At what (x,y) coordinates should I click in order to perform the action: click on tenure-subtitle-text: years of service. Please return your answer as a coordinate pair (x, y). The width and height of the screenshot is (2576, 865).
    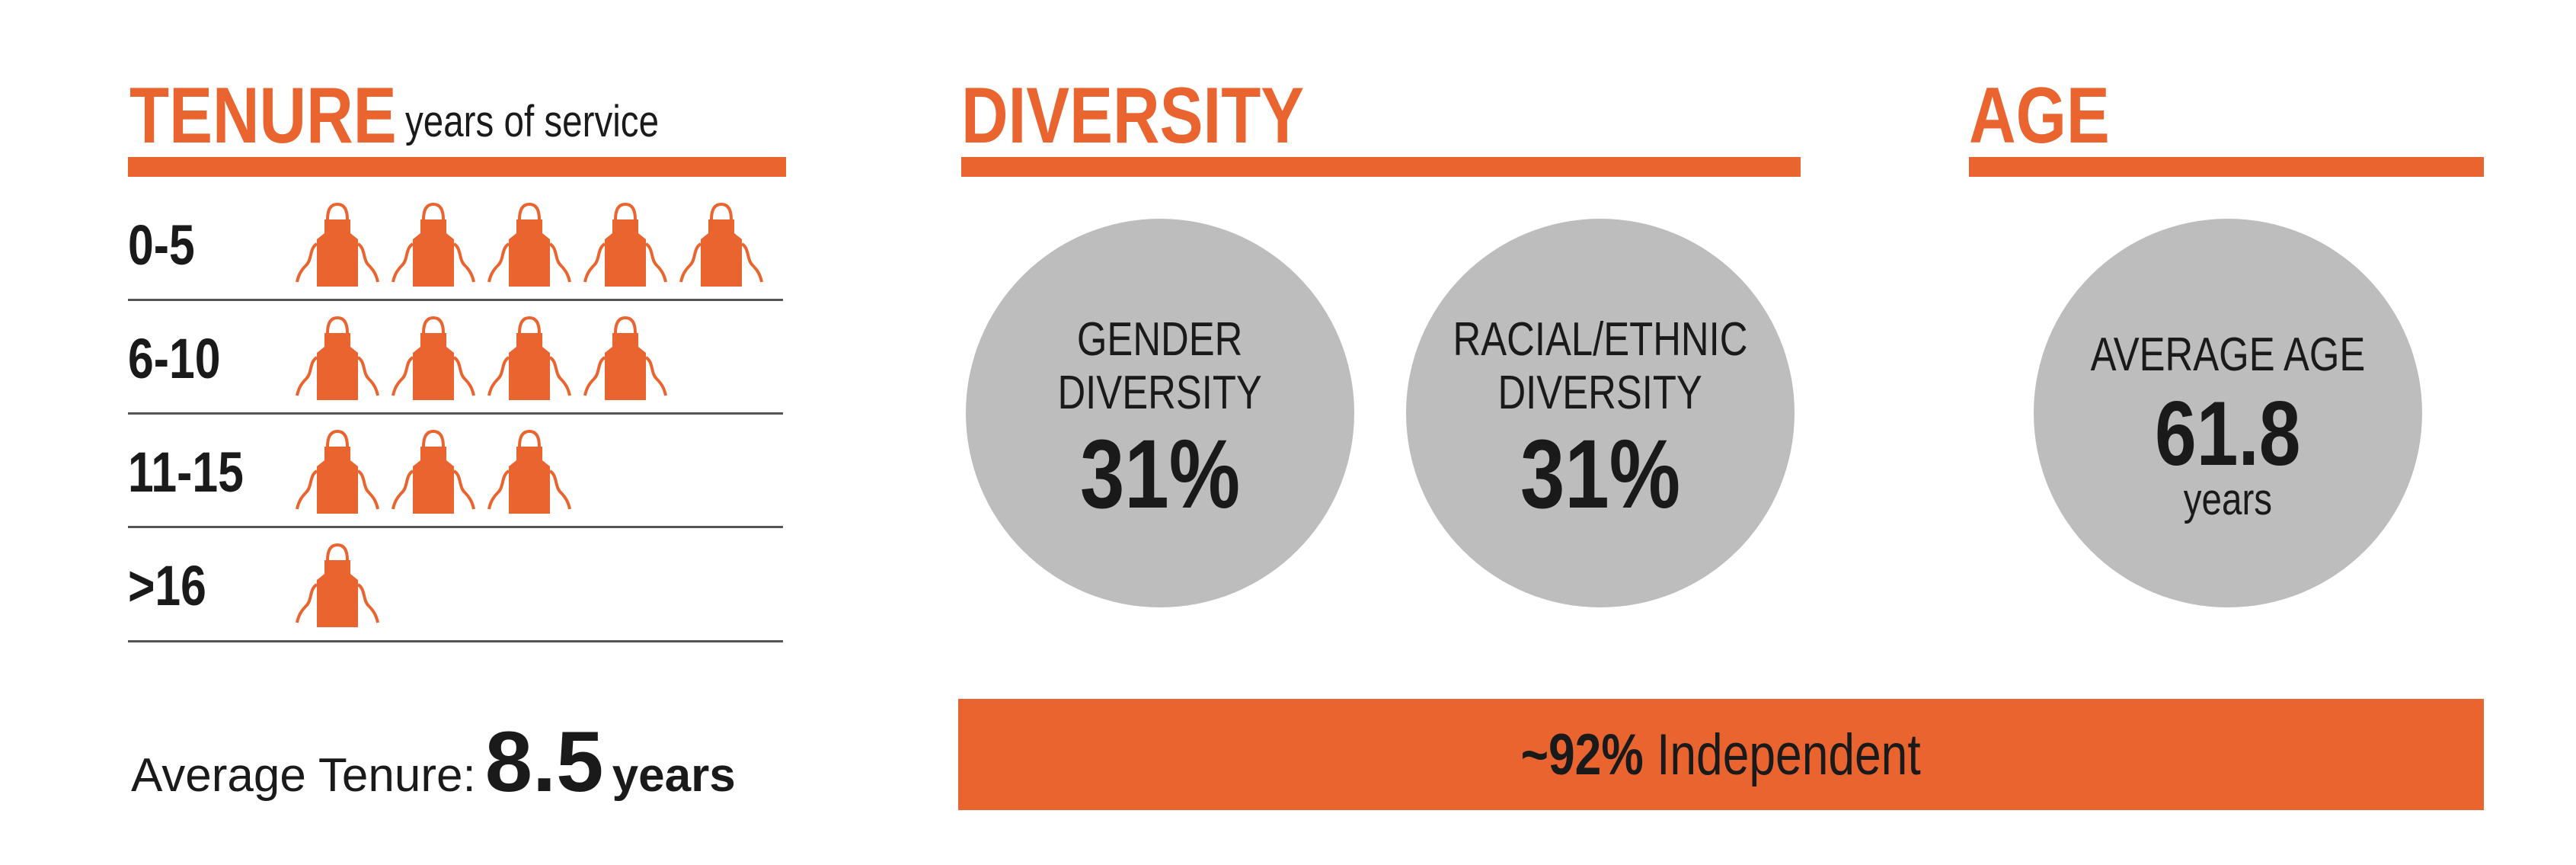
    Looking at the image, I should click on (532, 122).